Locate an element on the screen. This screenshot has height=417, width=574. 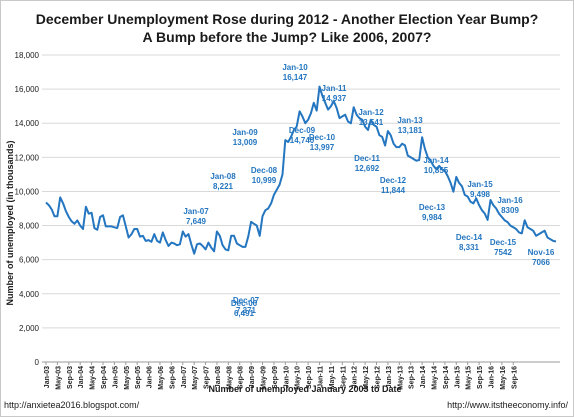
x-tick-label: Jan-11 is located at coordinates (321, 377).